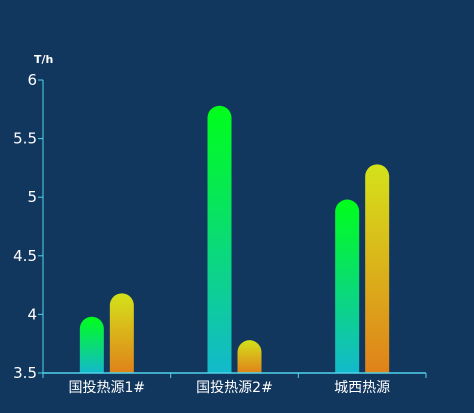 The height and width of the screenshot is (413, 474). Describe the element at coordinates (32, 80) in the screenshot. I see `y-tick-label: 6` at that location.